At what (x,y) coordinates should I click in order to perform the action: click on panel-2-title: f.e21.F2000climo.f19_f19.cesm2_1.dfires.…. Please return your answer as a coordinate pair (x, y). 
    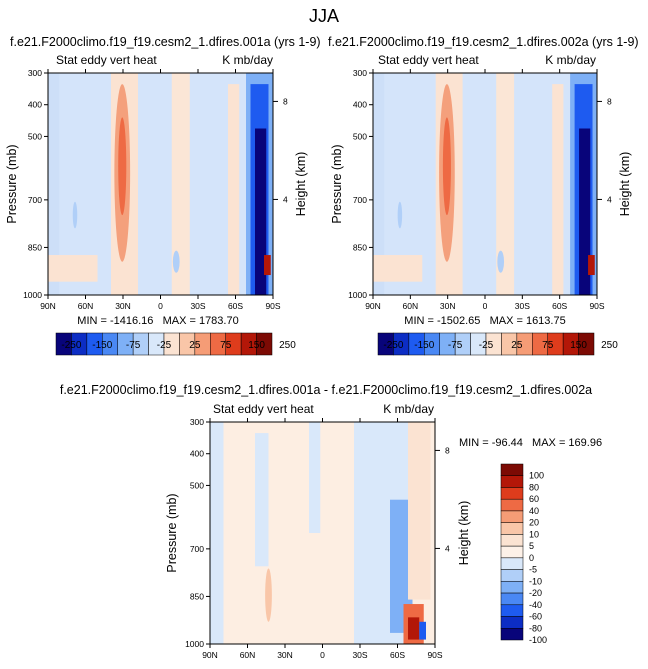
    Looking at the image, I should click on (483, 42).